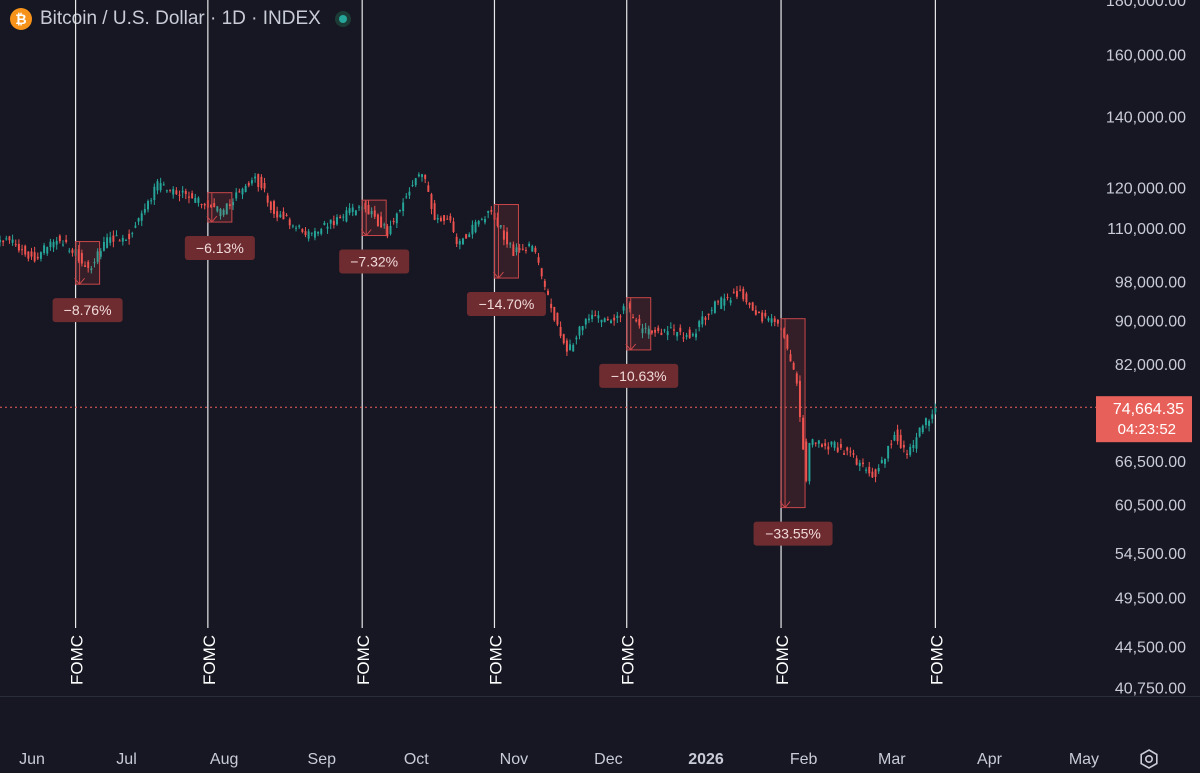 The image size is (1200, 773). I want to click on chart-header: ₿ Bitcoin / U.S. Dollar · 1D · INDEX, so click(180, 19).